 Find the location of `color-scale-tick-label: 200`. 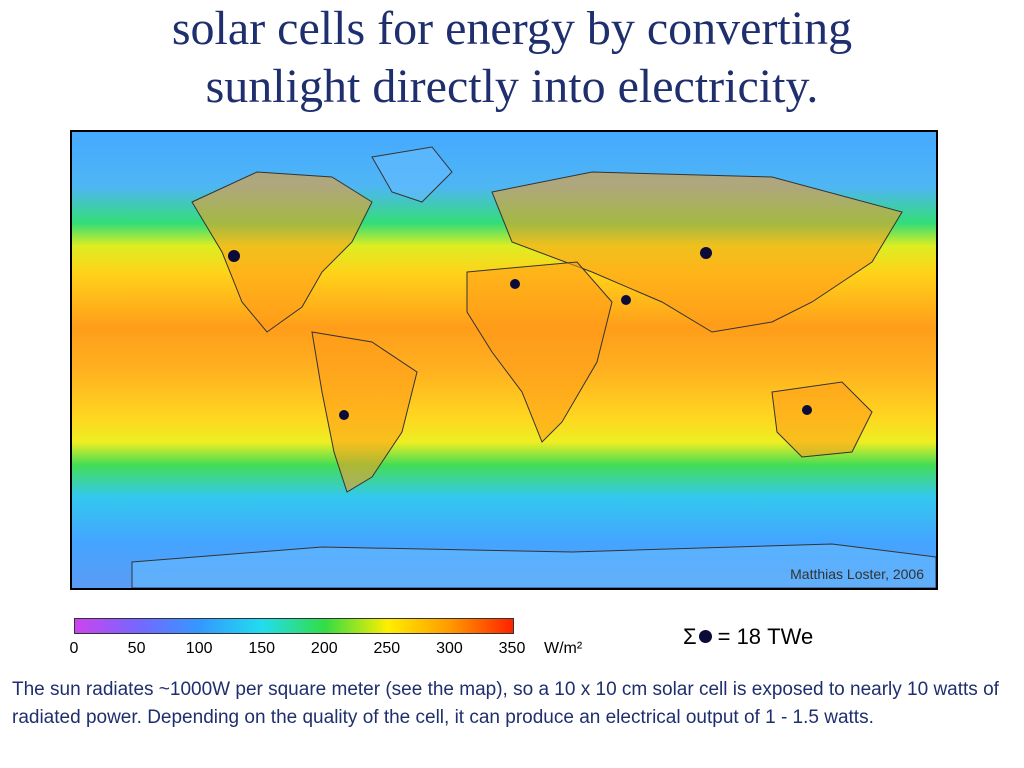

color-scale-tick-label: 200 is located at coordinates (324, 648).